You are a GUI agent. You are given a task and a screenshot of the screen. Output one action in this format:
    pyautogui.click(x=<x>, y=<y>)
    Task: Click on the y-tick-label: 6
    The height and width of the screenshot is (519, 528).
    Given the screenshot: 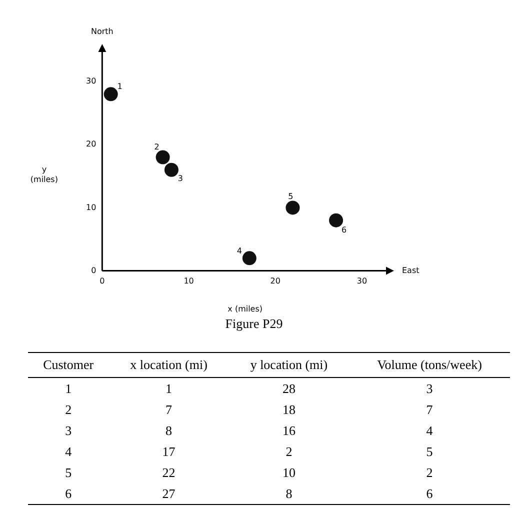 What is the action you would take?
    pyautogui.click(x=68, y=493)
    